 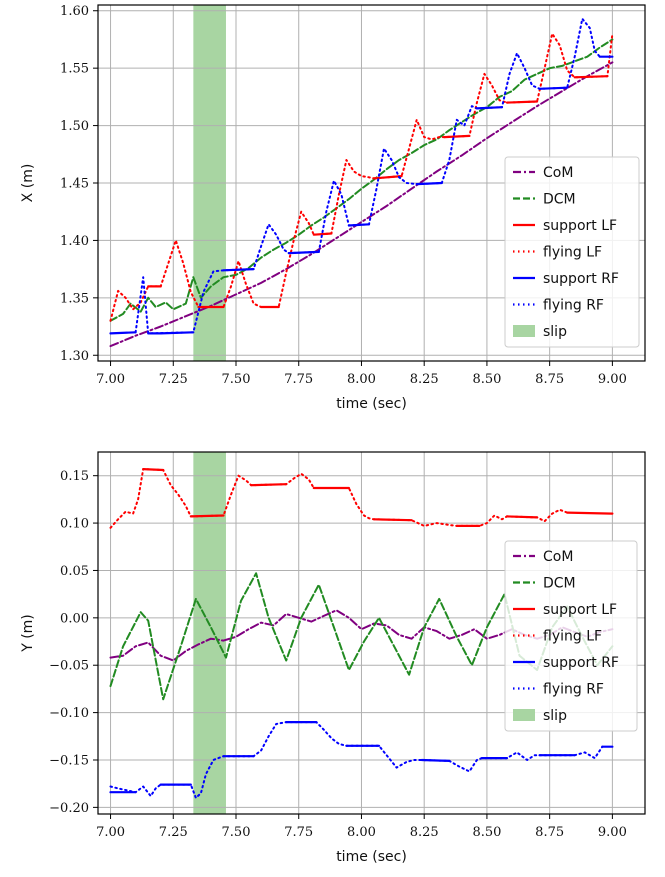 What do you see at coordinates (74, 298) in the screenshot?
I see `y-tick-label: 1.35` at bounding box center [74, 298].